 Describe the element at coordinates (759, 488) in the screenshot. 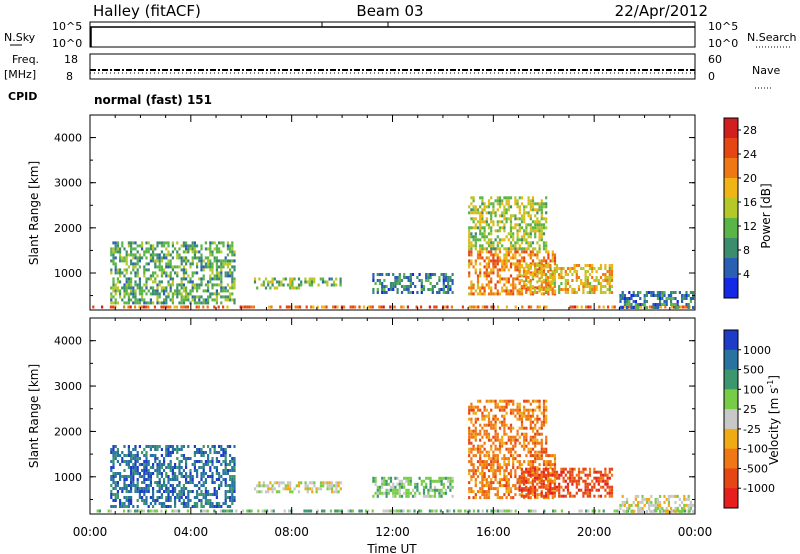

I see `colorbar-tick-label: -1000` at that location.